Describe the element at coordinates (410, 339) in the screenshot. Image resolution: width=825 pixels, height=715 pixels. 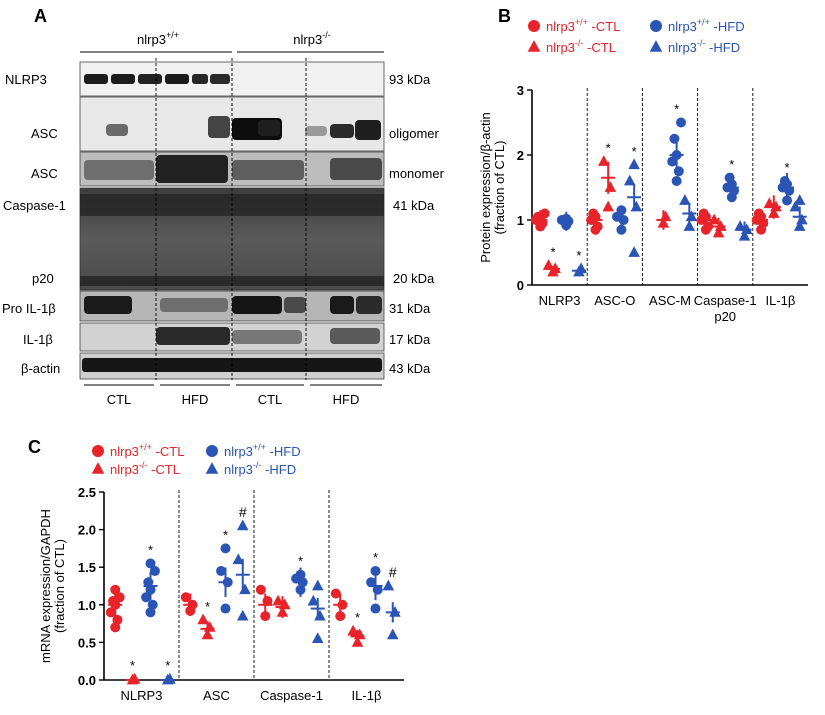
I see `blot-label-right: 17 kDa` at that location.